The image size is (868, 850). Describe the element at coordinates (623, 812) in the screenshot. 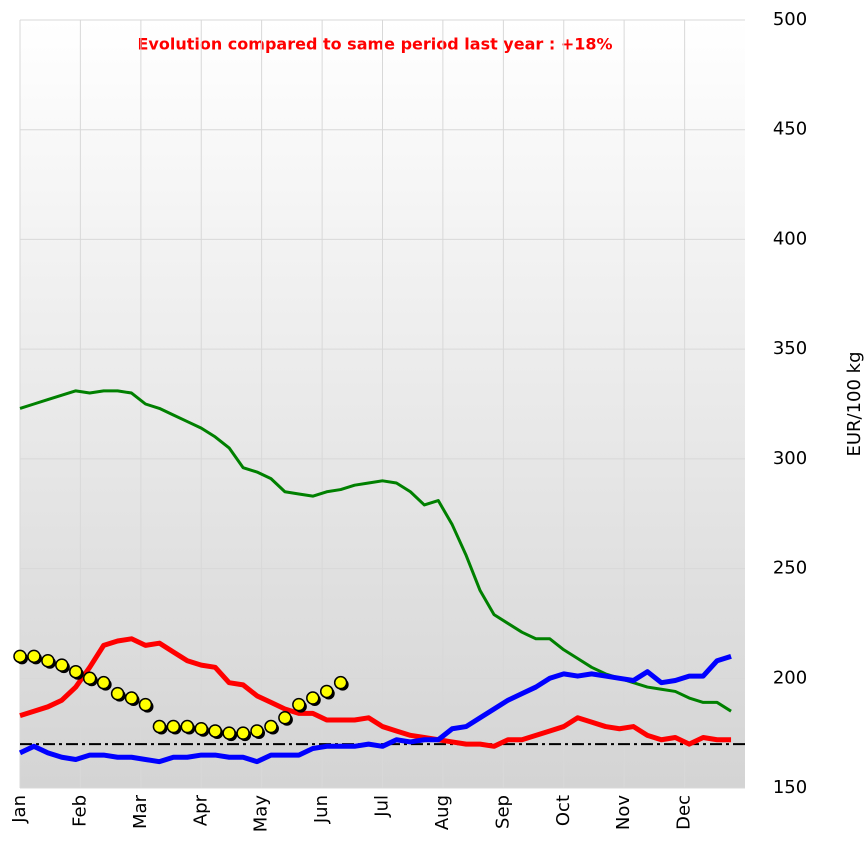

I see `x-tick-label: Nov` at that location.